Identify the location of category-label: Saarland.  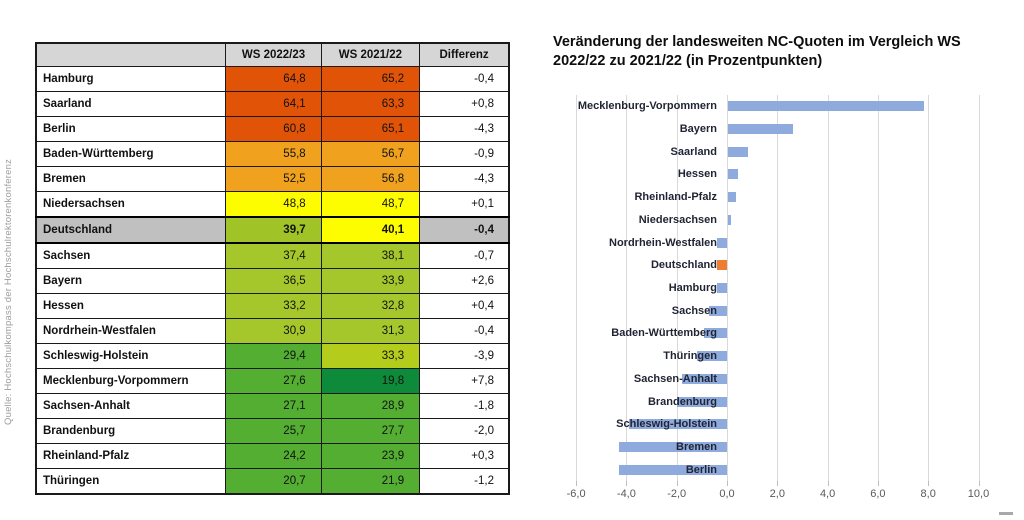
(693, 151).